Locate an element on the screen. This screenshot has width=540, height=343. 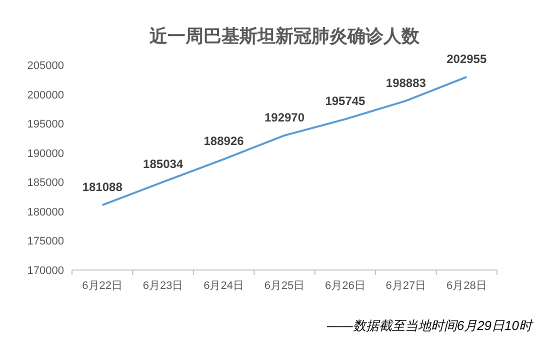
y-tick-label: 190000 is located at coordinates (45, 154).